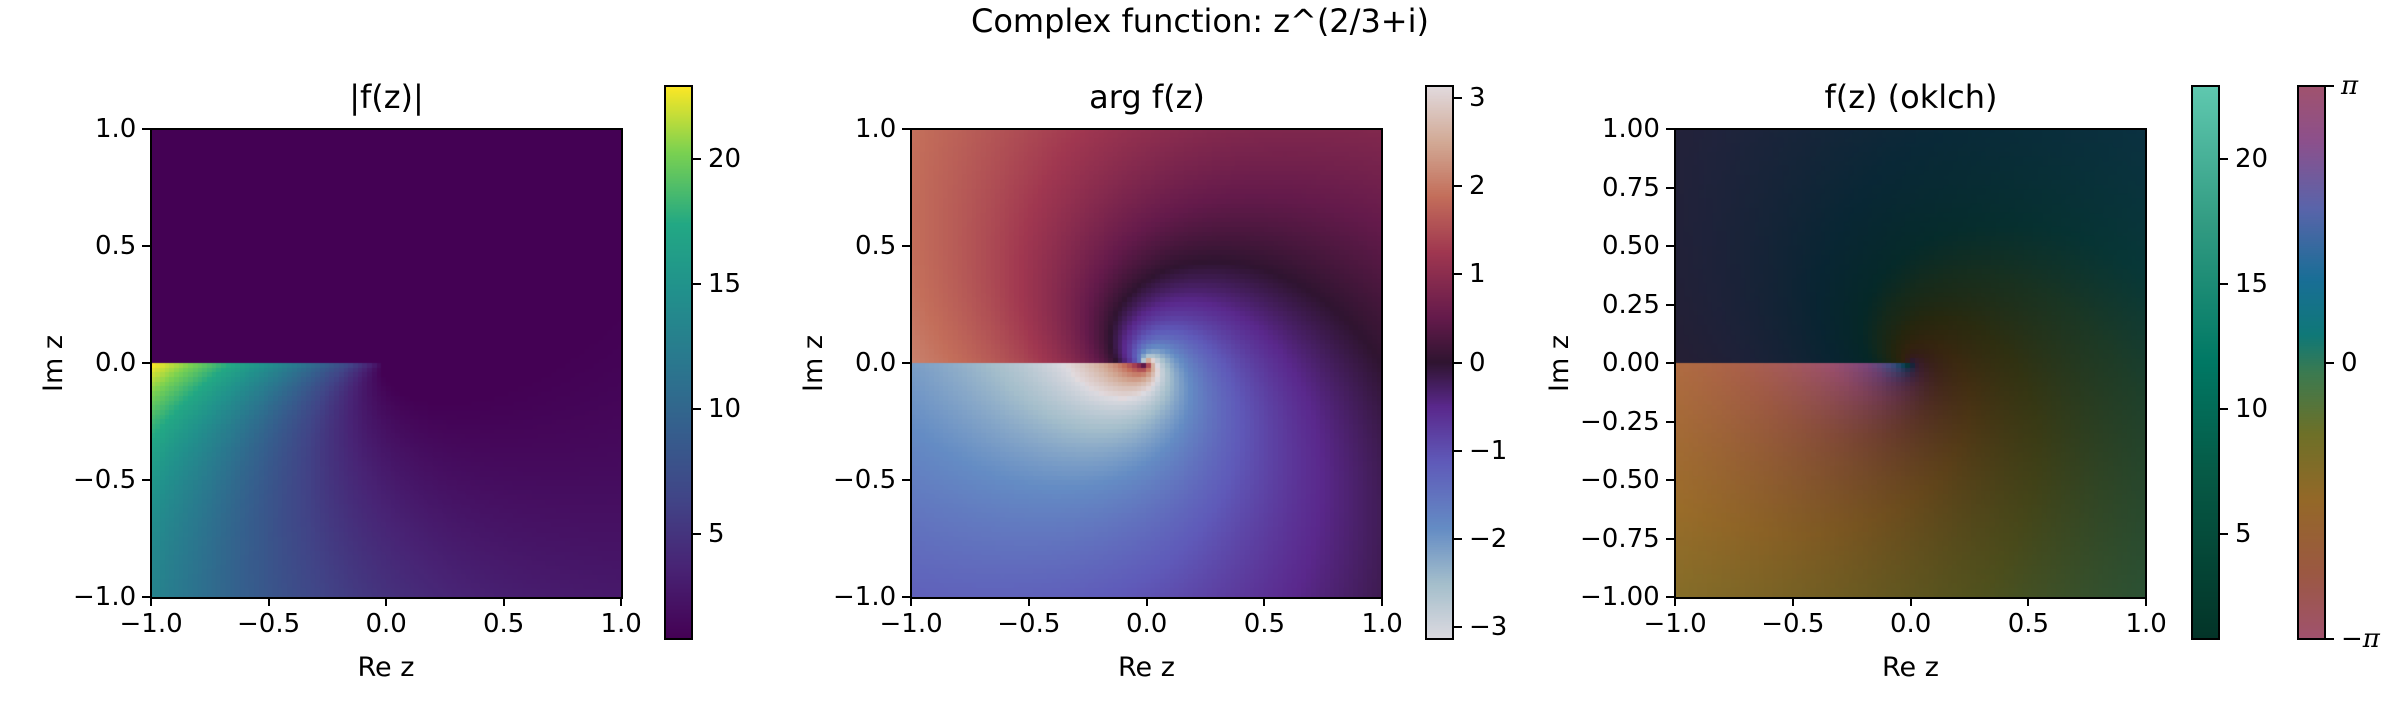 This screenshot has height=720, width=2400. What do you see at coordinates (1620, 421) in the screenshot?
I see `y-tick-label: −0.25` at bounding box center [1620, 421].